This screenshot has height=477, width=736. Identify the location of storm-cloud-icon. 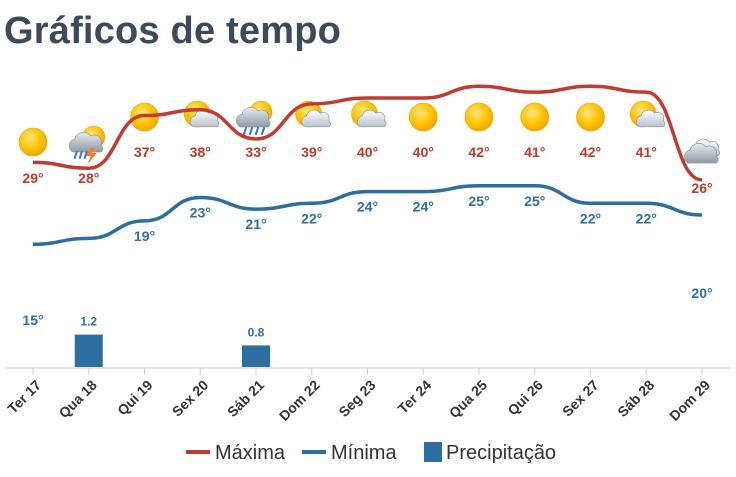
(87, 144).